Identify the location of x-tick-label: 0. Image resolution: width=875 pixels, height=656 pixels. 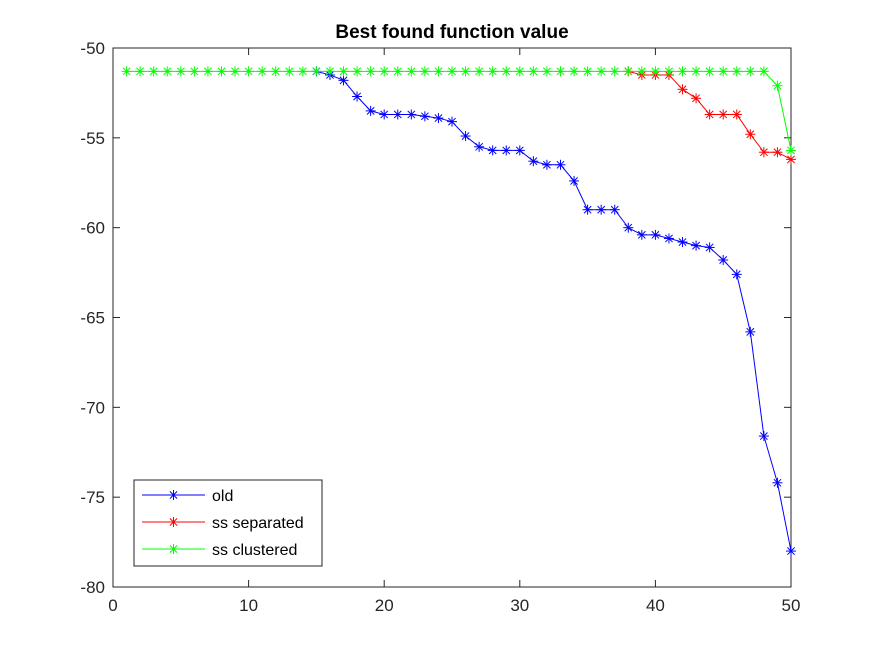
(112, 605).